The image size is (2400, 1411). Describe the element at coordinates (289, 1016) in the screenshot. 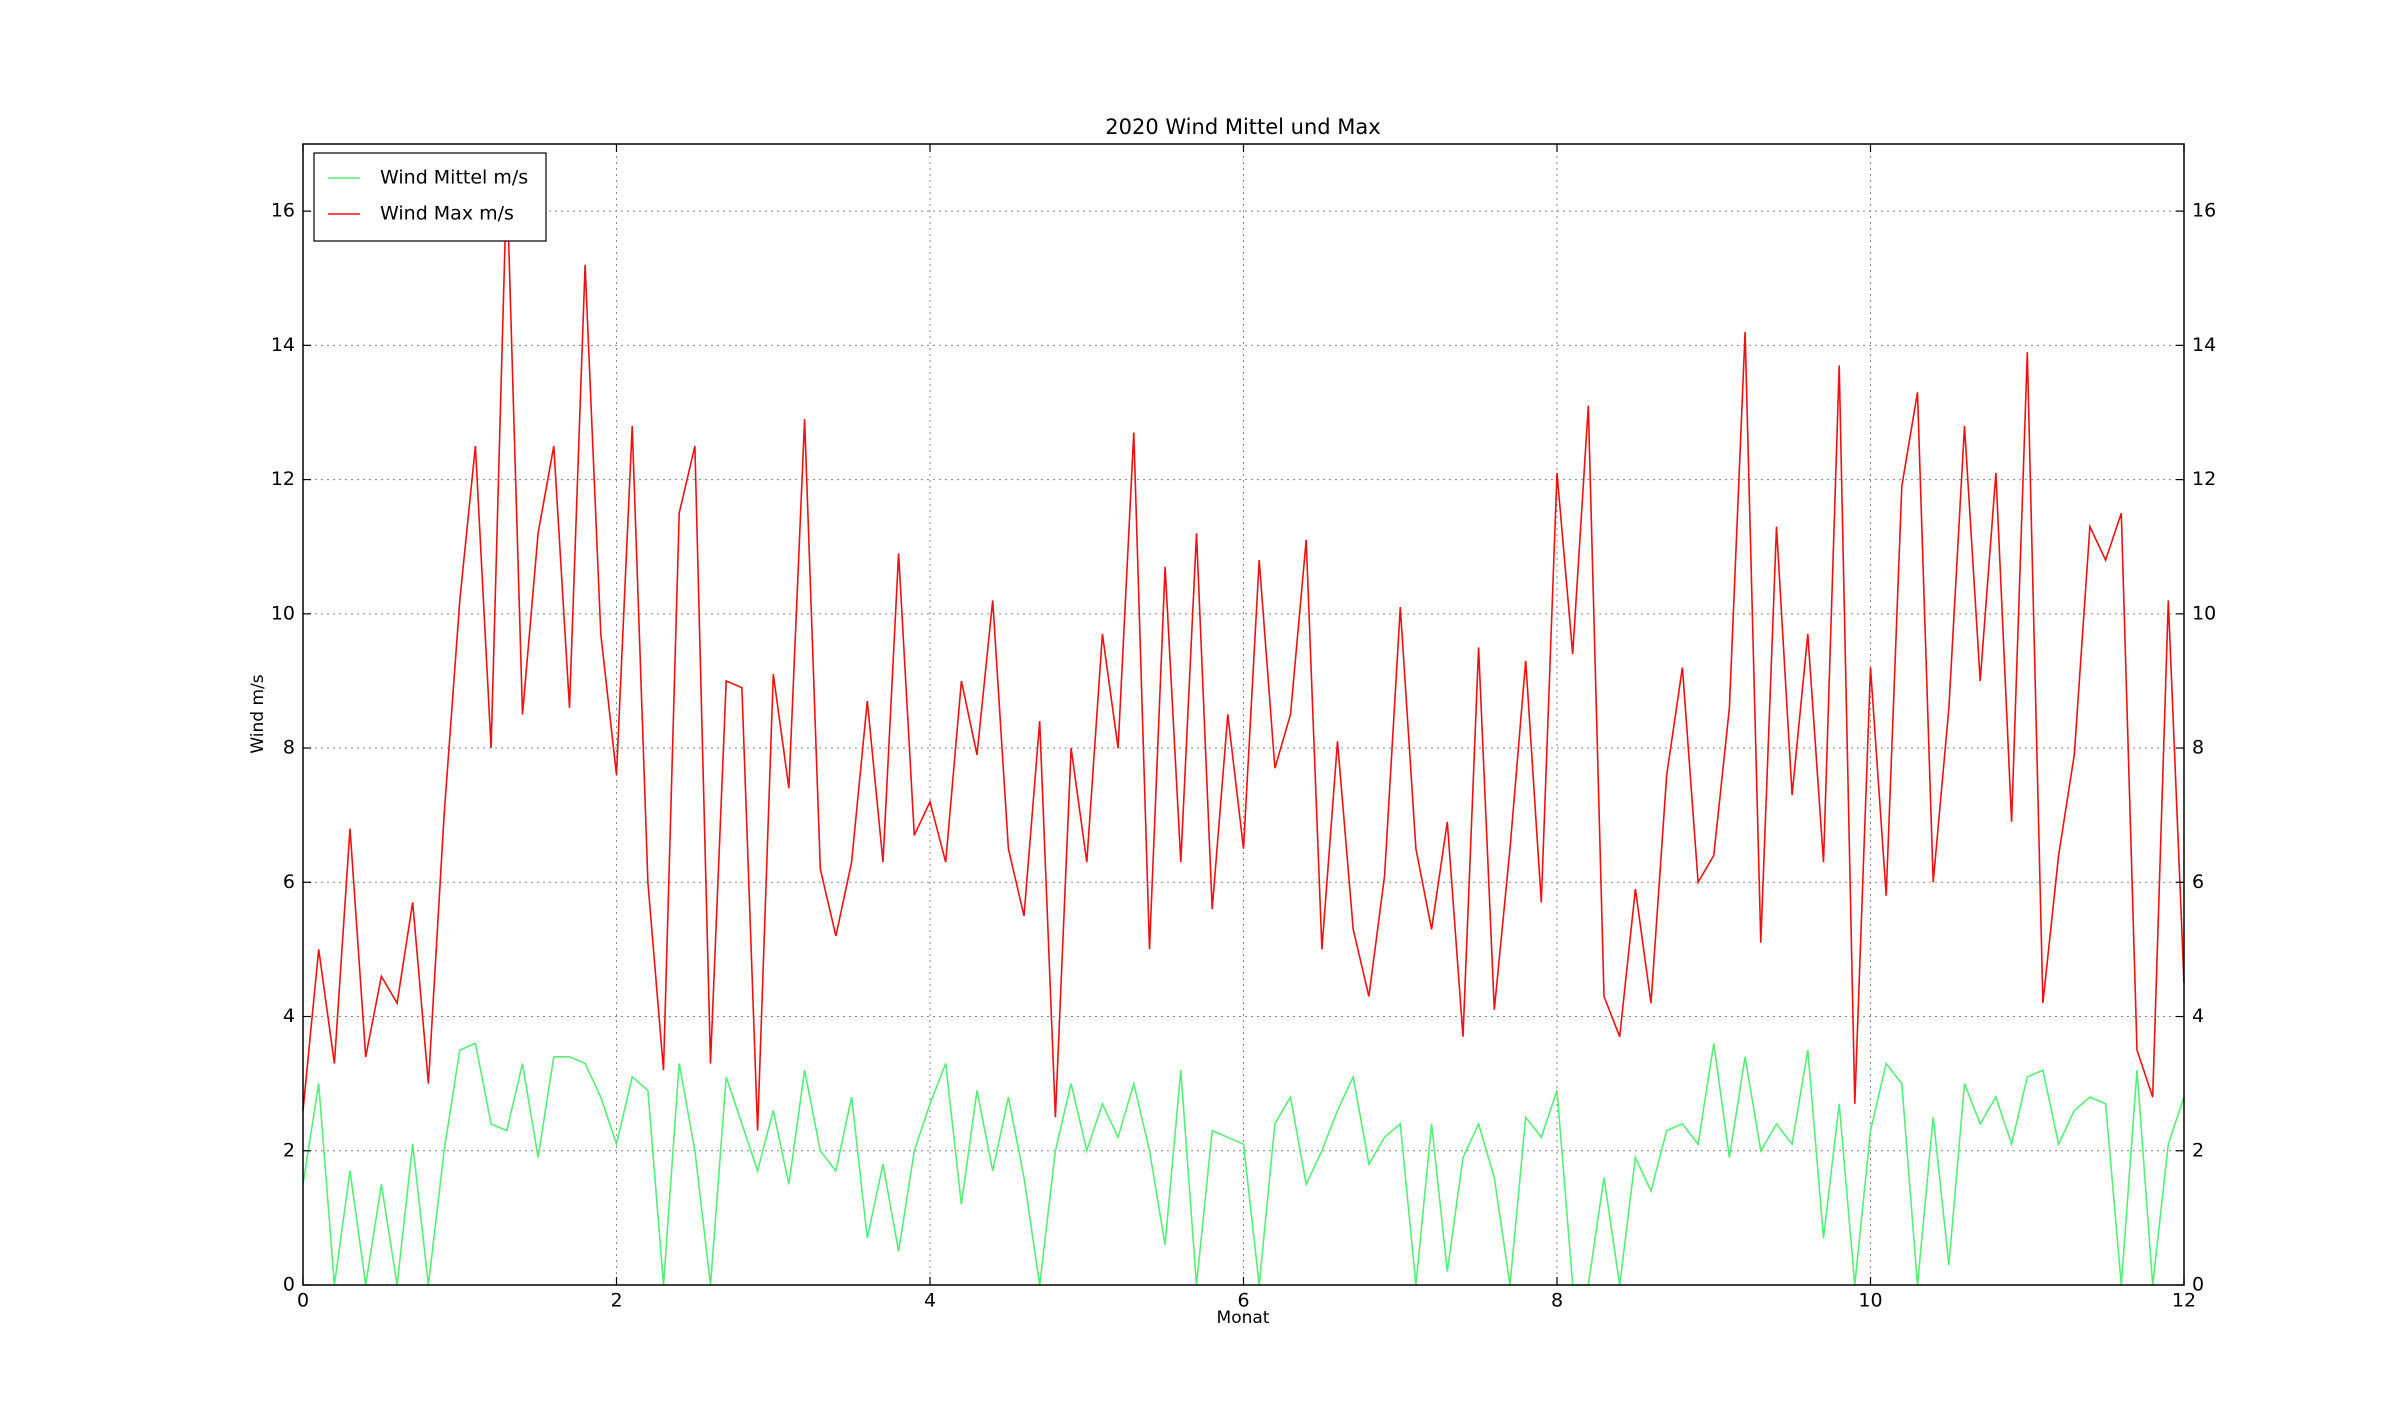

I see `y-tick-label: 4` at that location.